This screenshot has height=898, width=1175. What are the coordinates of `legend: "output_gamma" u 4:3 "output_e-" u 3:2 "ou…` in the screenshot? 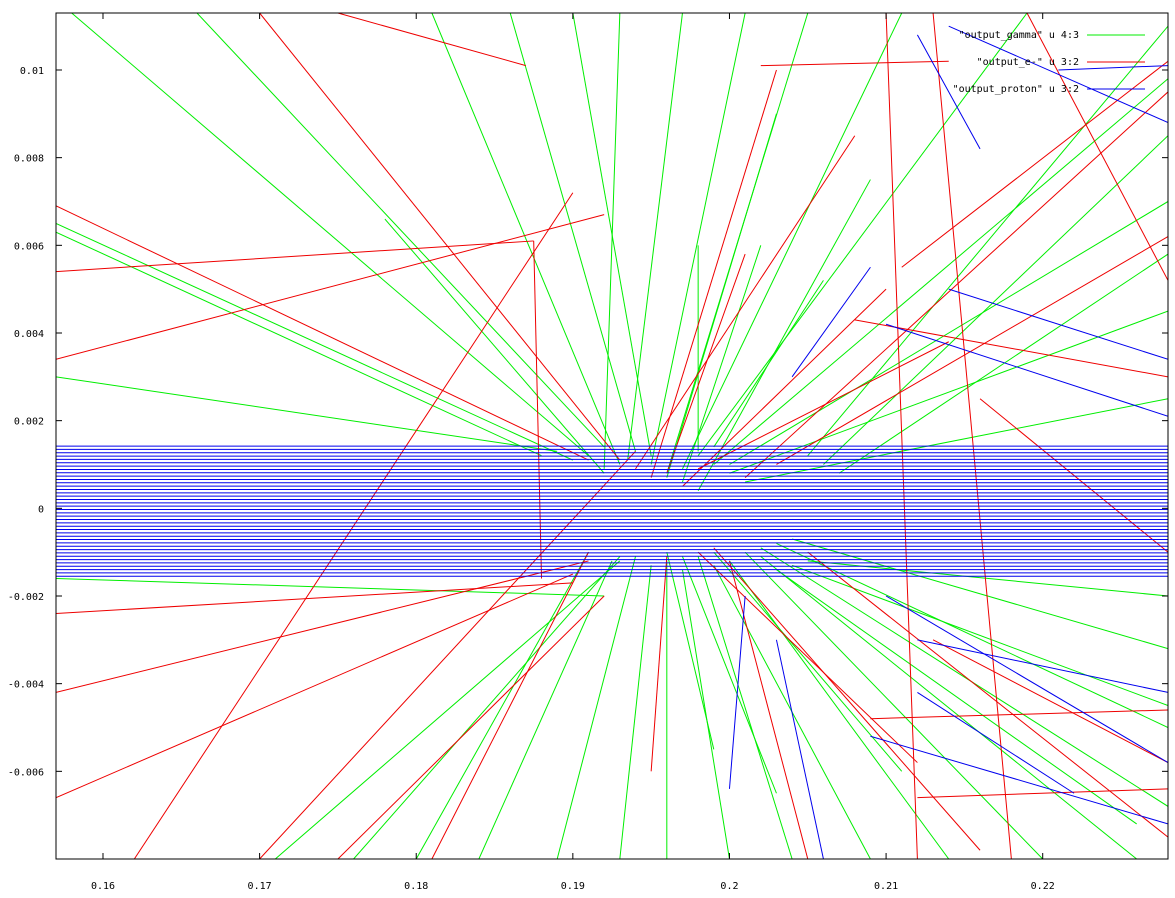 It's located at (1049, 62).